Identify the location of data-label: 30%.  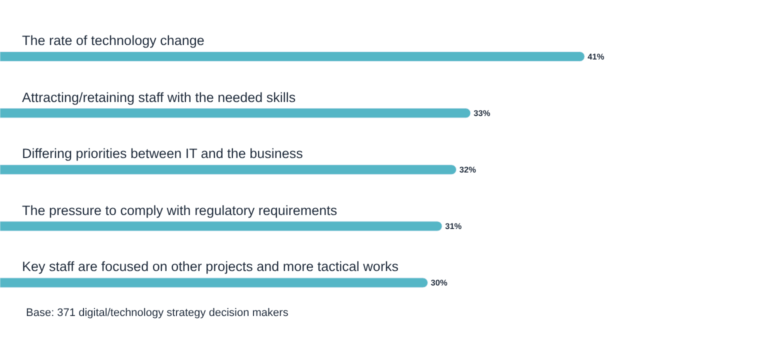
(439, 283).